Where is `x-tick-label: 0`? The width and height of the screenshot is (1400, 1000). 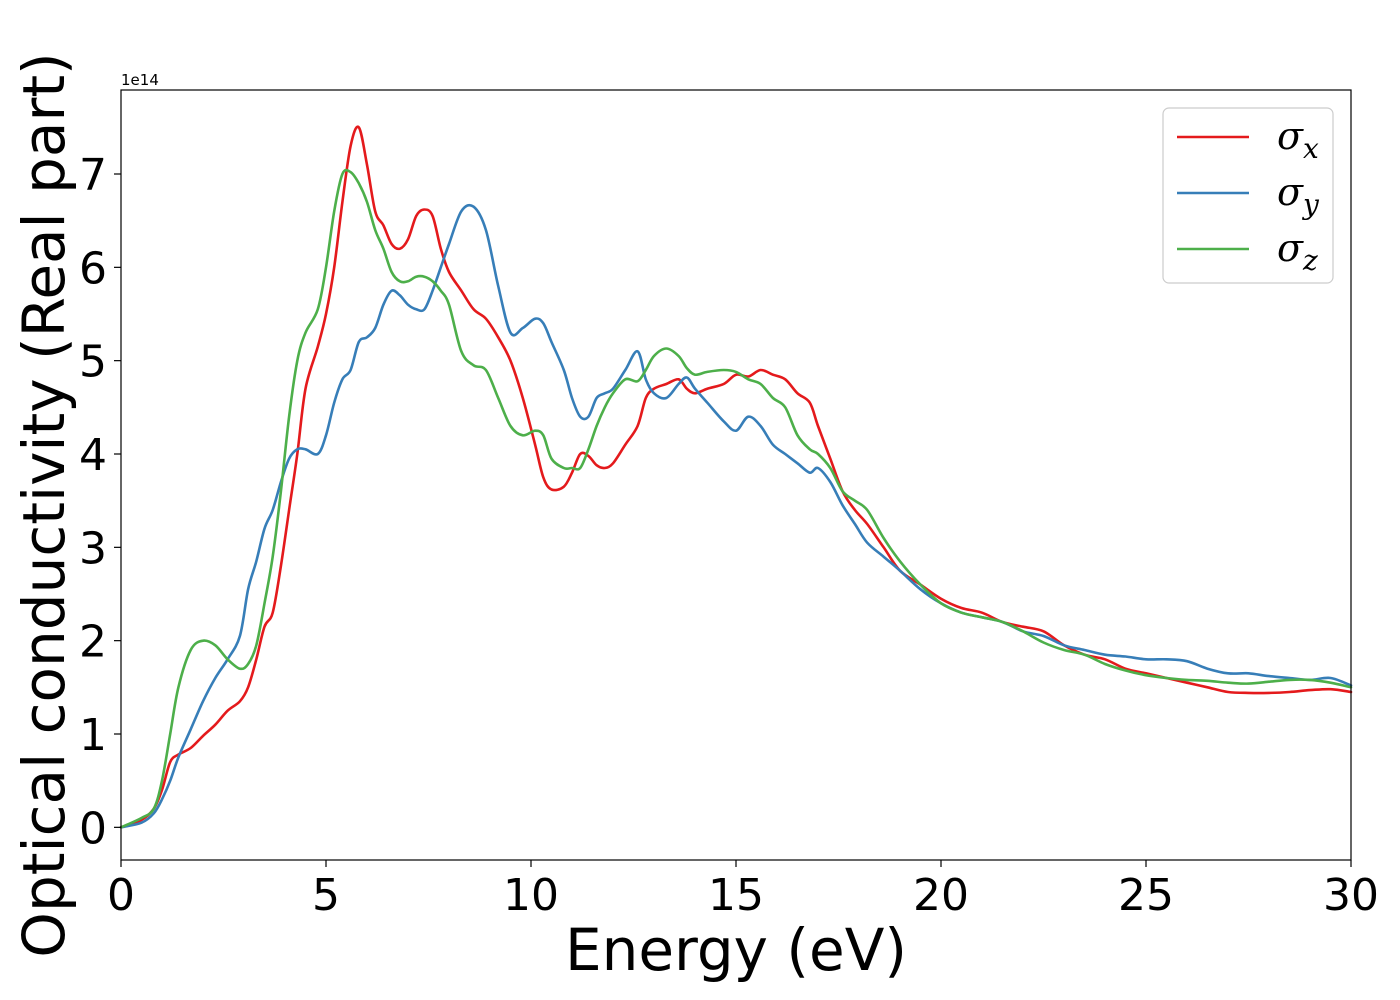 x-tick-label: 0 is located at coordinates (121, 895).